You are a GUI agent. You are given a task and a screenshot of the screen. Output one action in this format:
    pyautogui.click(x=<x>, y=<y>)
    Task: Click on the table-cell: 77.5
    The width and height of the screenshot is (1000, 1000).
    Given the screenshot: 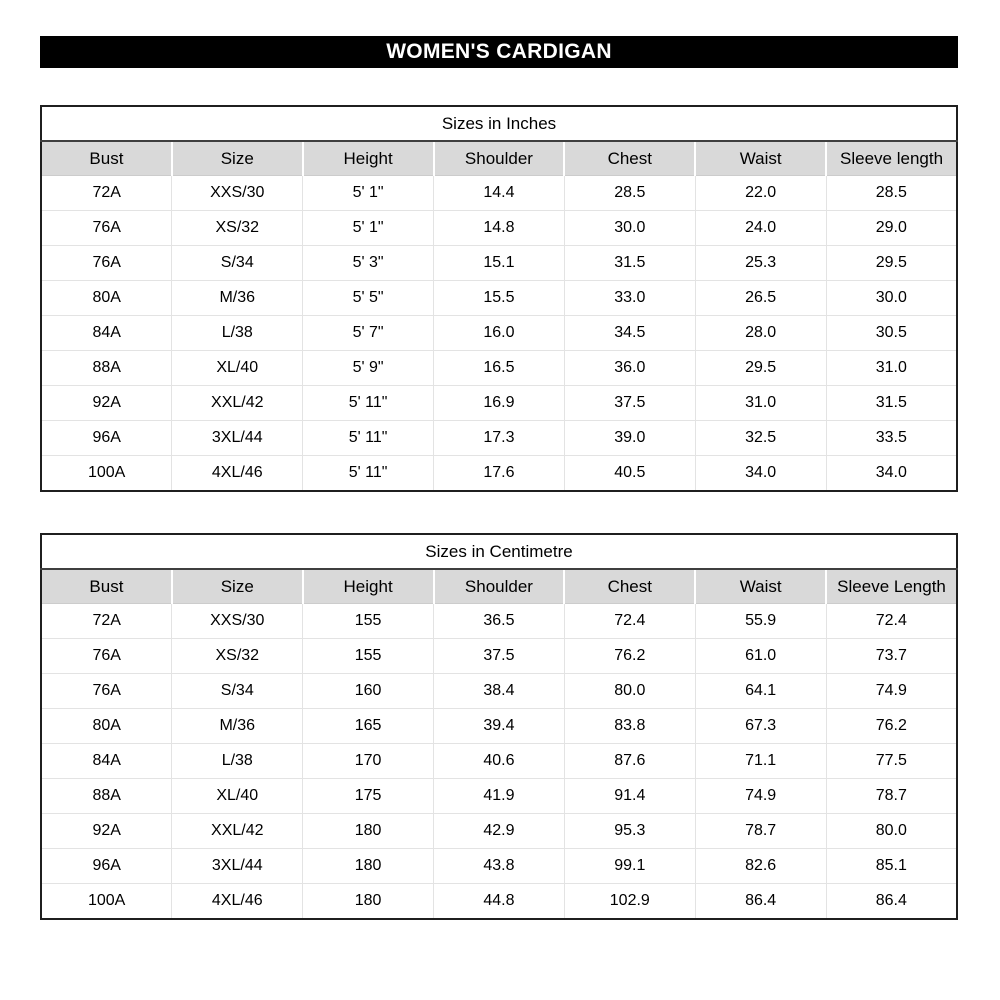 What is the action you would take?
    pyautogui.click(x=891, y=761)
    